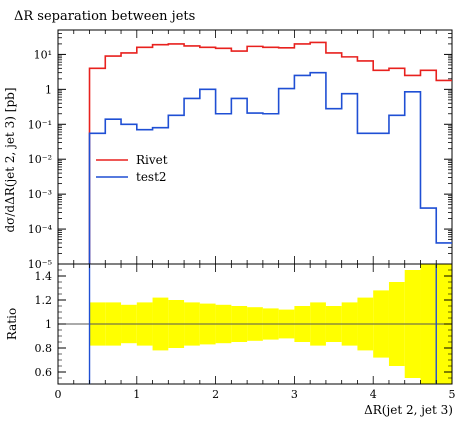 The image size is (467, 422). Describe the element at coordinates (408, 410) in the screenshot. I see `x-axis-label: ΔR(jet 2, jet 3)` at that location.